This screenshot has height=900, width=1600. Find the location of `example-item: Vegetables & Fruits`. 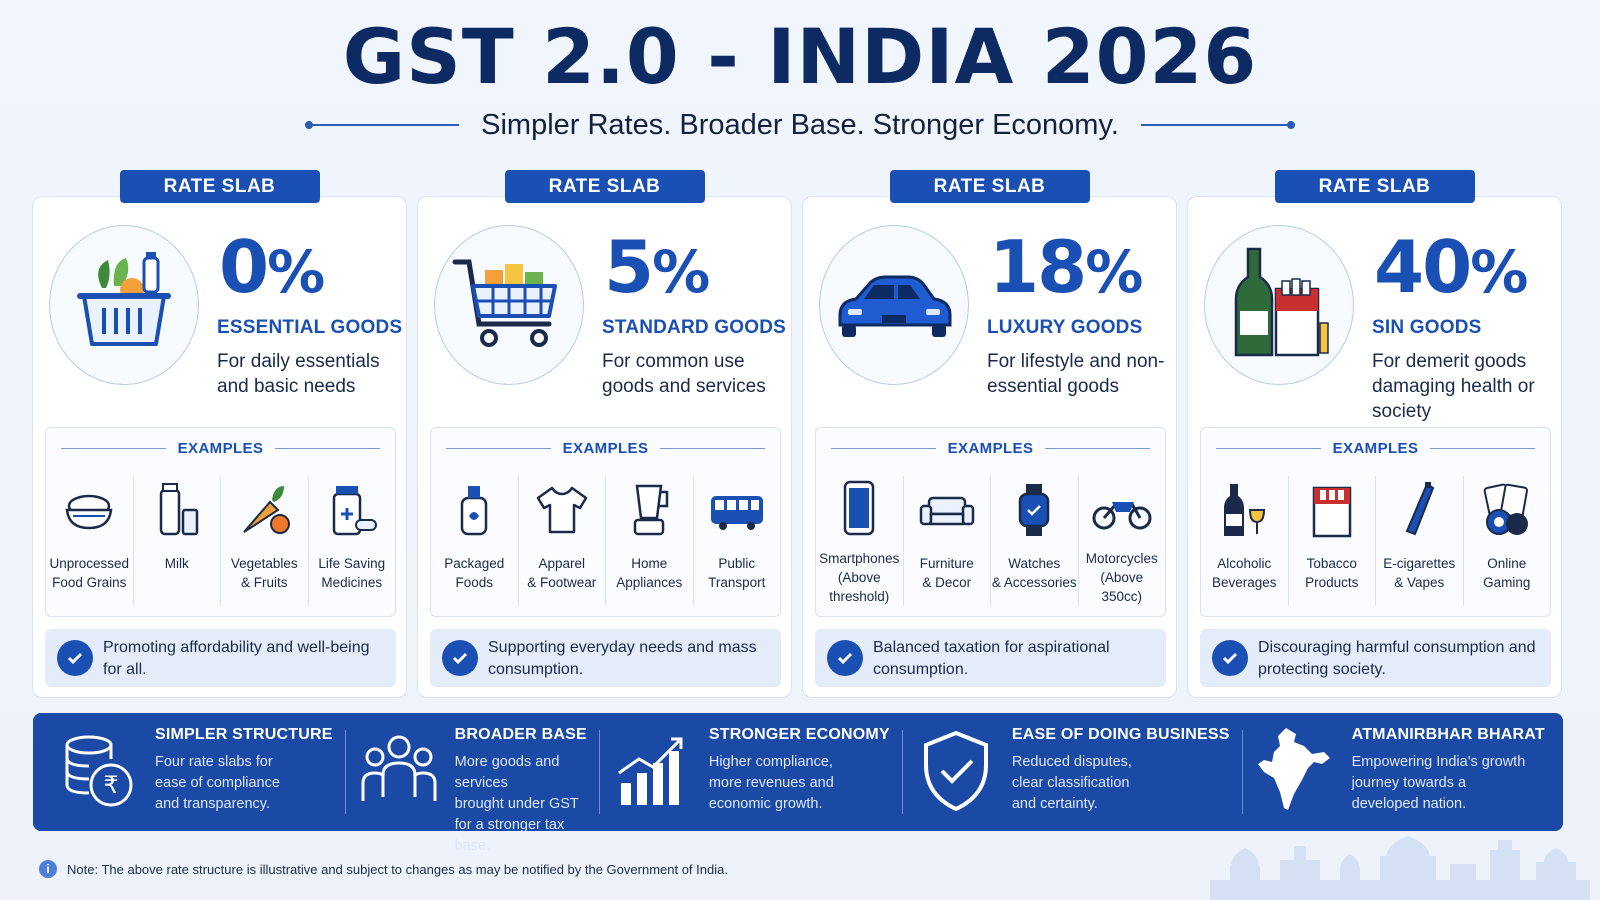

example-item: Vegetables & Fruits is located at coordinates (265, 541).